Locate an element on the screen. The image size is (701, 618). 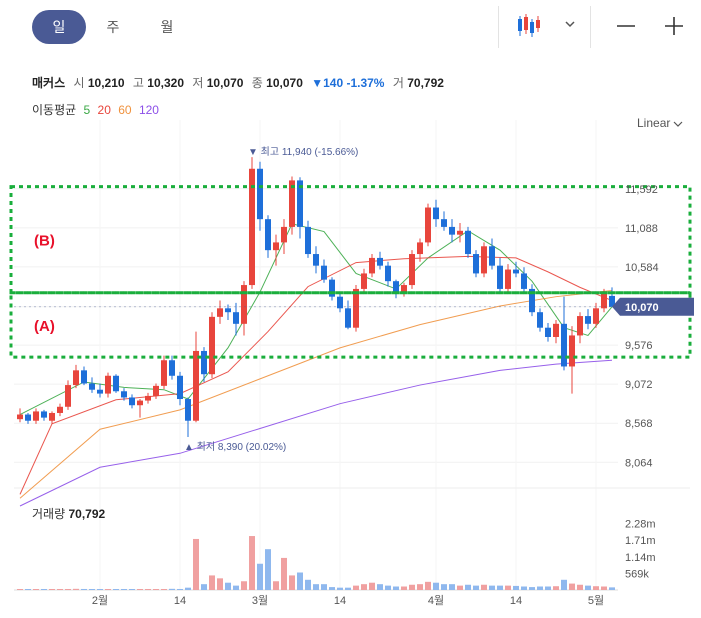
annotation-a: (A) is located at coordinates (44, 326).